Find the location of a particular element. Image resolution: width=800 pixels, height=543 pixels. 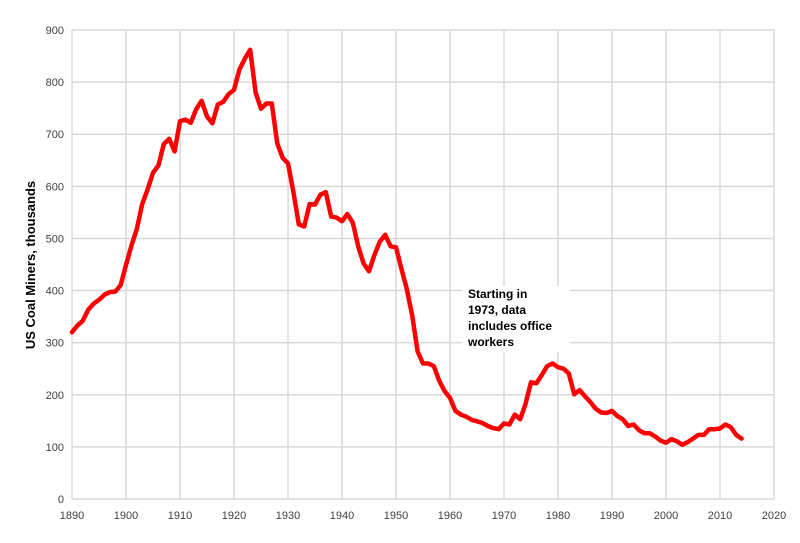

y-tick-label: 500 is located at coordinates (55, 239).